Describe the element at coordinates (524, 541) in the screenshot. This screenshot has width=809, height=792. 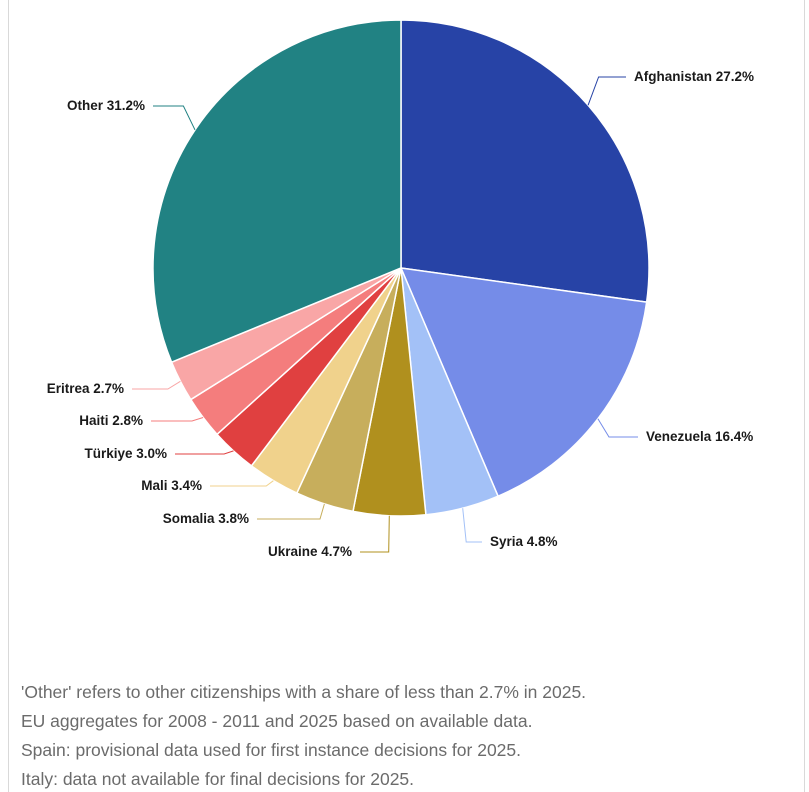
I see `slice-label-syria: Syria 4.8%` at that location.